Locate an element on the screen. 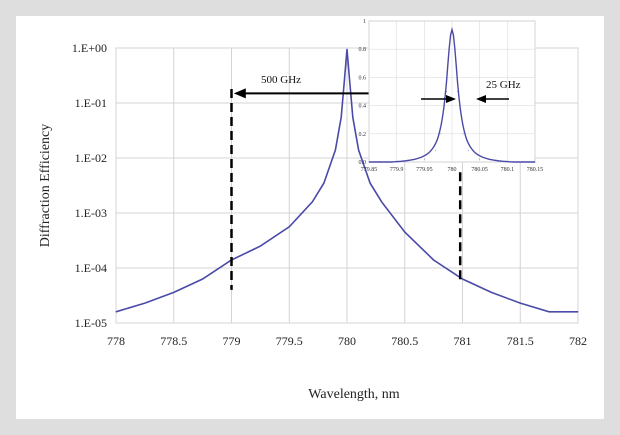  inset-y-tick-label: 0.2 is located at coordinates (363, 135).